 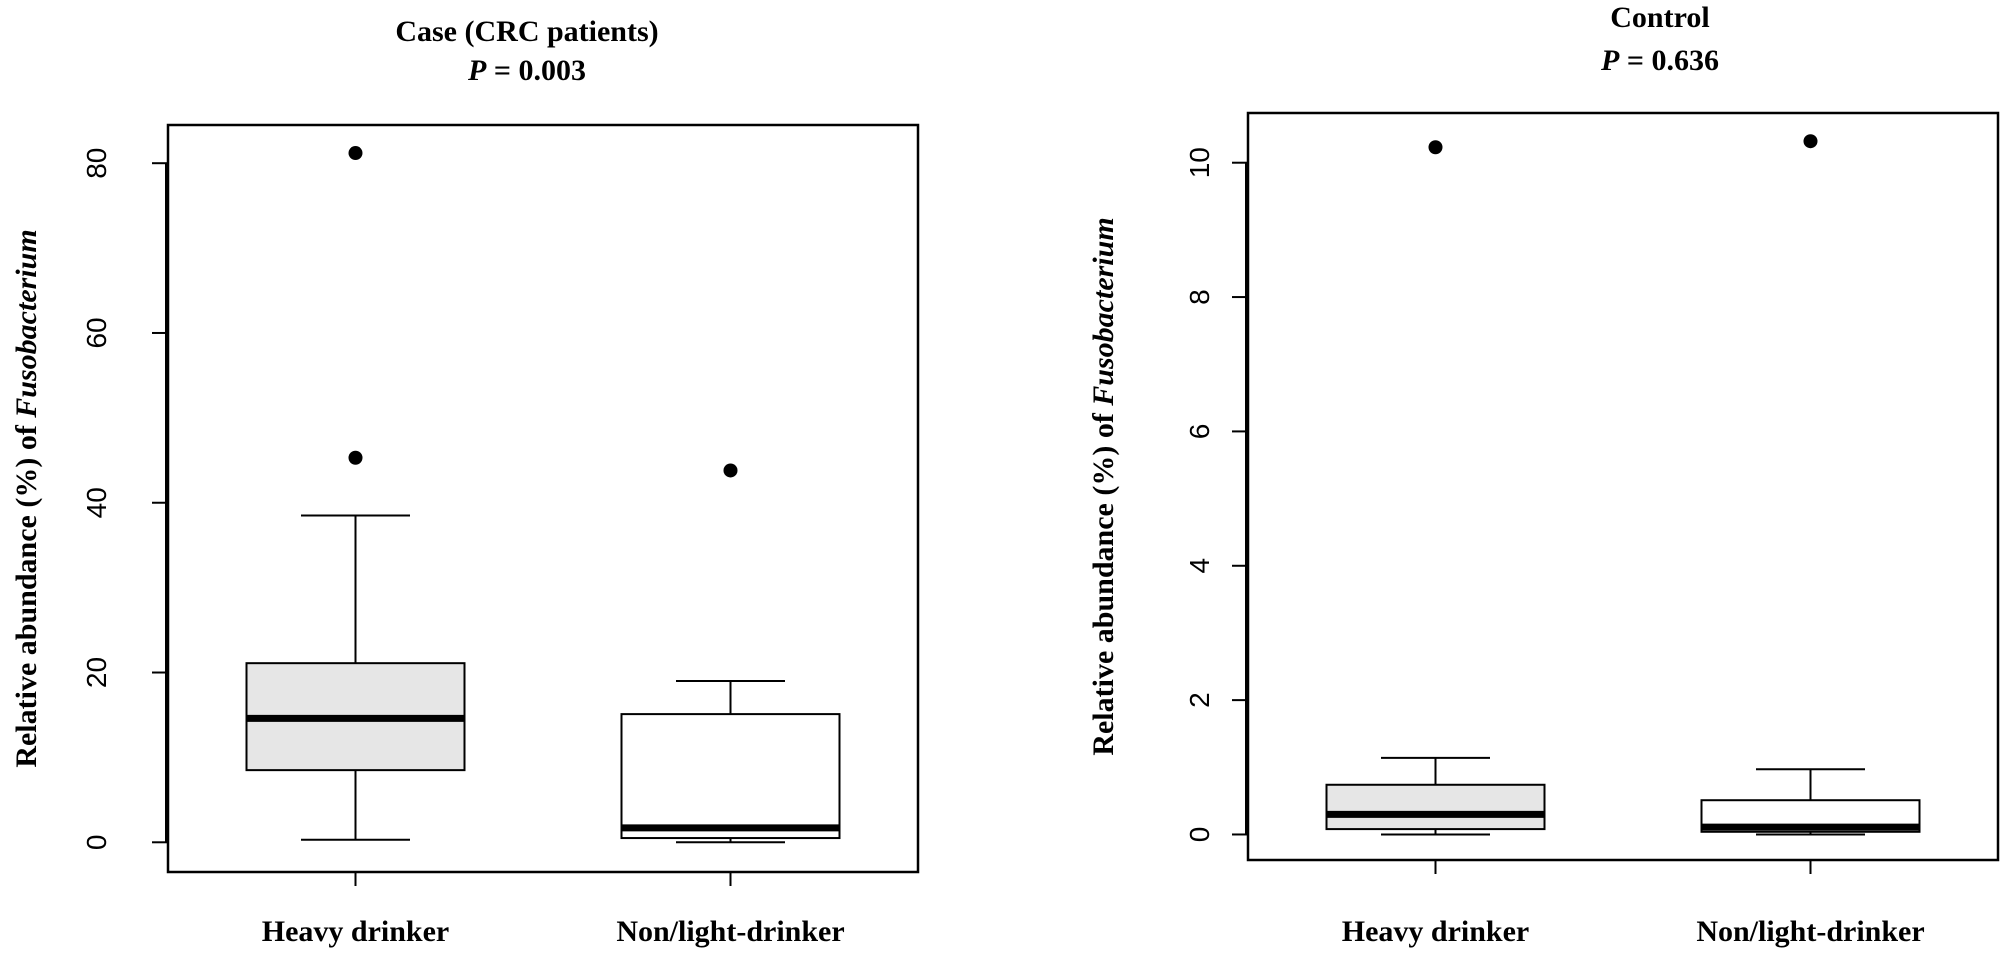 What do you see at coordinates (1659, 60) in the screenshot?
I see `subtitle: P = 0.636` at bounding box center [1659, 60].